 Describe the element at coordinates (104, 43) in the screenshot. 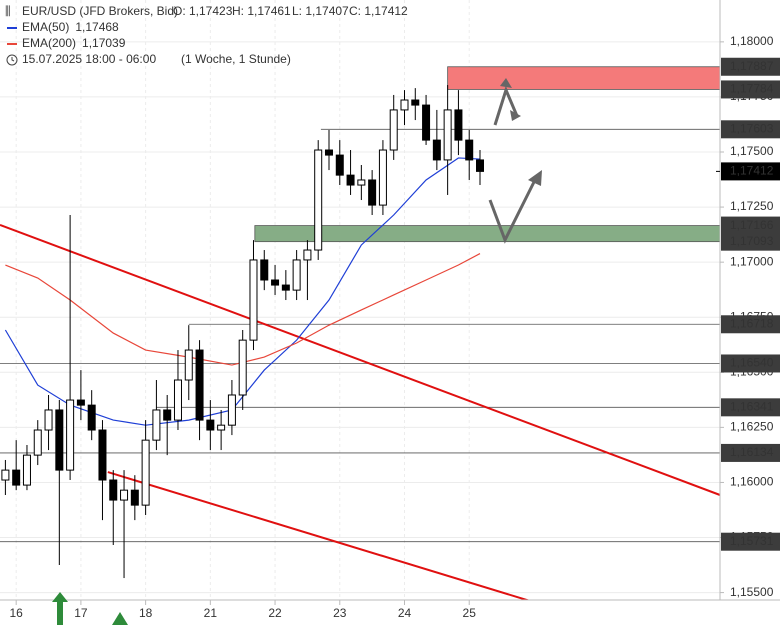

I see `legend-value: 1,17039` at that location.